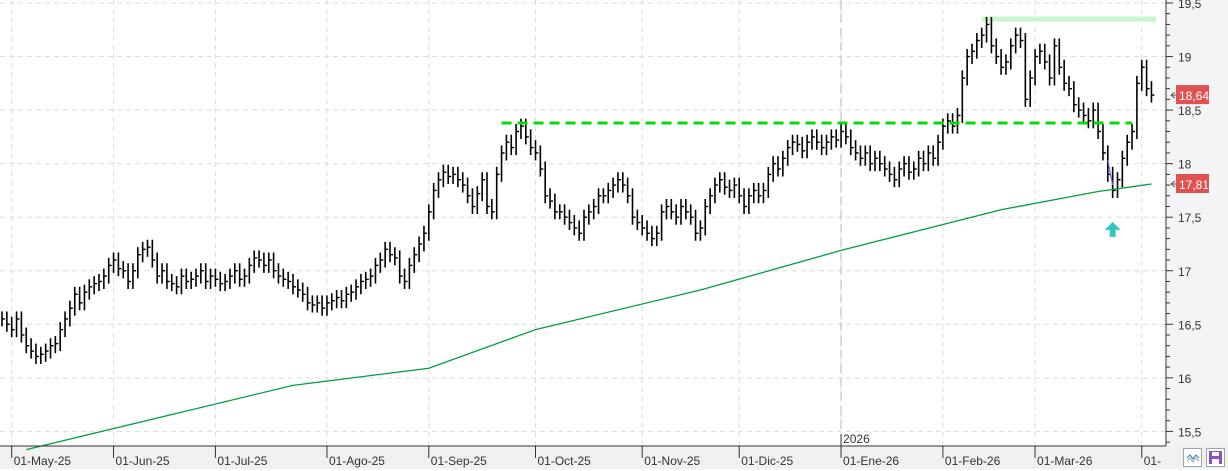 The image size is (1228, 471). Describe the element at coordinates (1065, 461) in the screenshot. I see `x-tick-label: 01-Mar-26` at that location.